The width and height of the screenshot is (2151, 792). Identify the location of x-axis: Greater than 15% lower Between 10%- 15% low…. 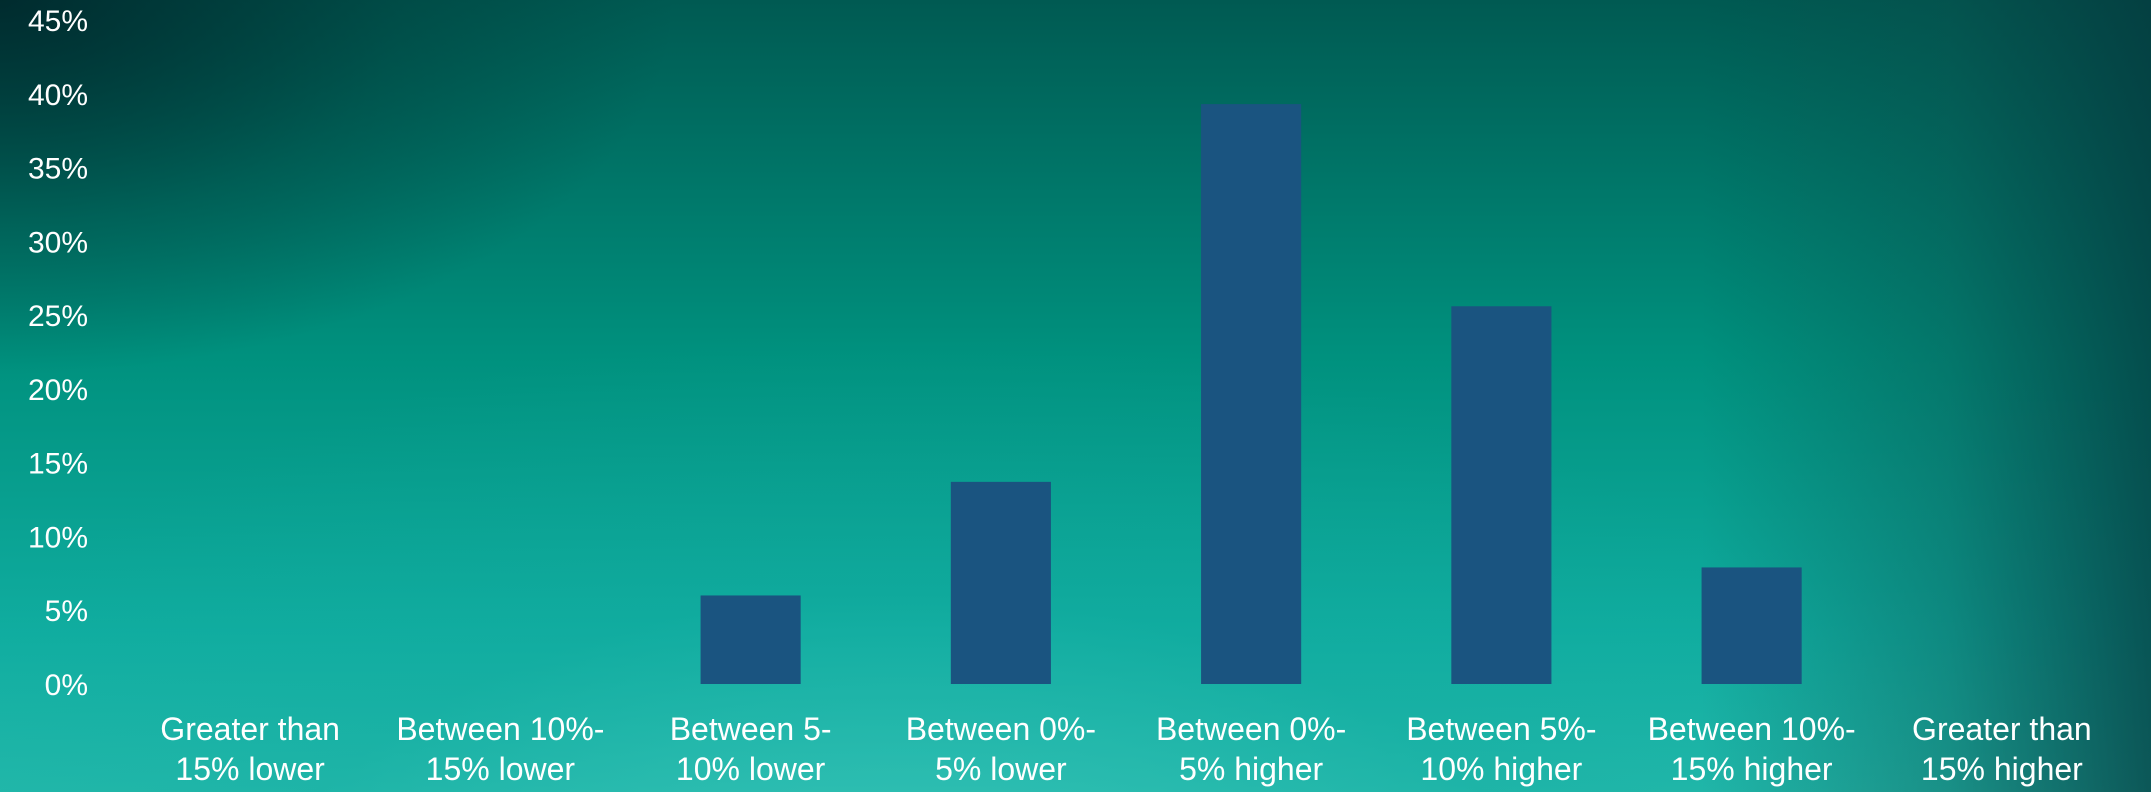
(1125, 749).